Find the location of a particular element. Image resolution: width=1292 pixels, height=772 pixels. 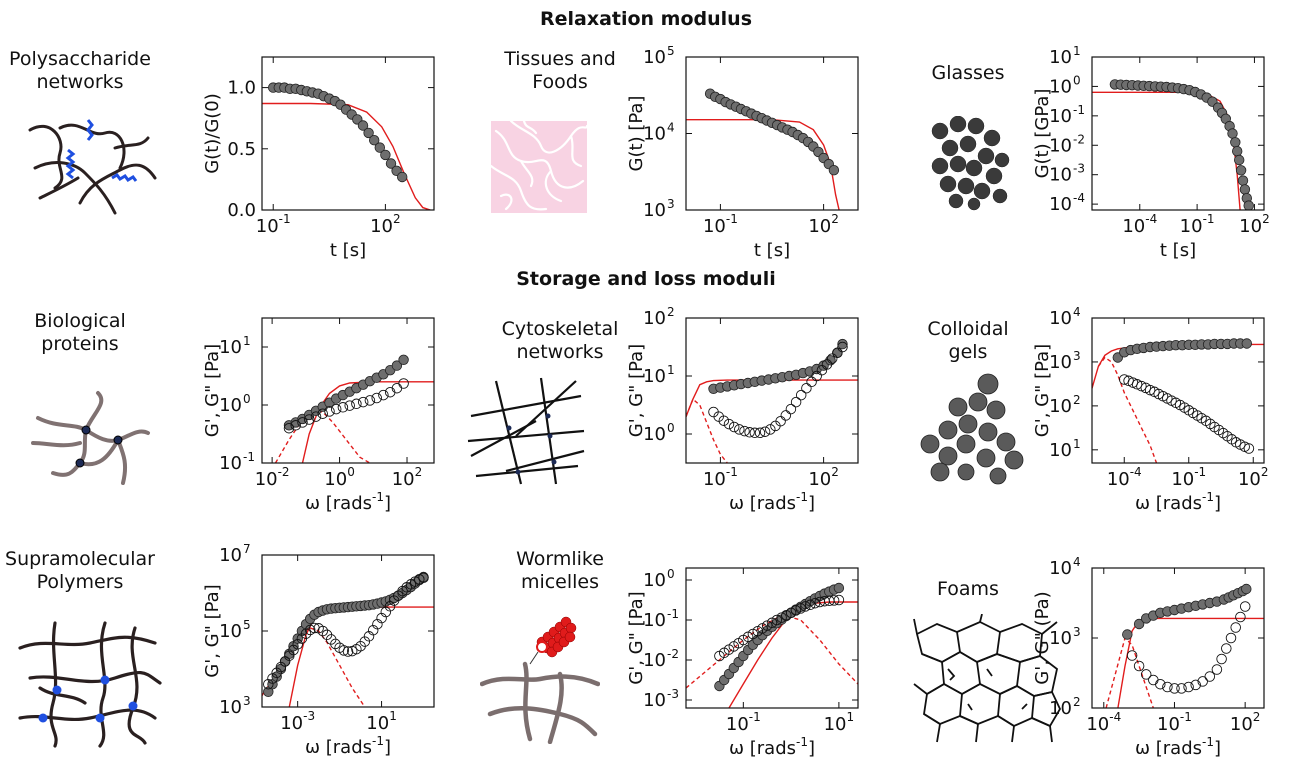

foam-cells-illustration is located at coordinates (987, 678).